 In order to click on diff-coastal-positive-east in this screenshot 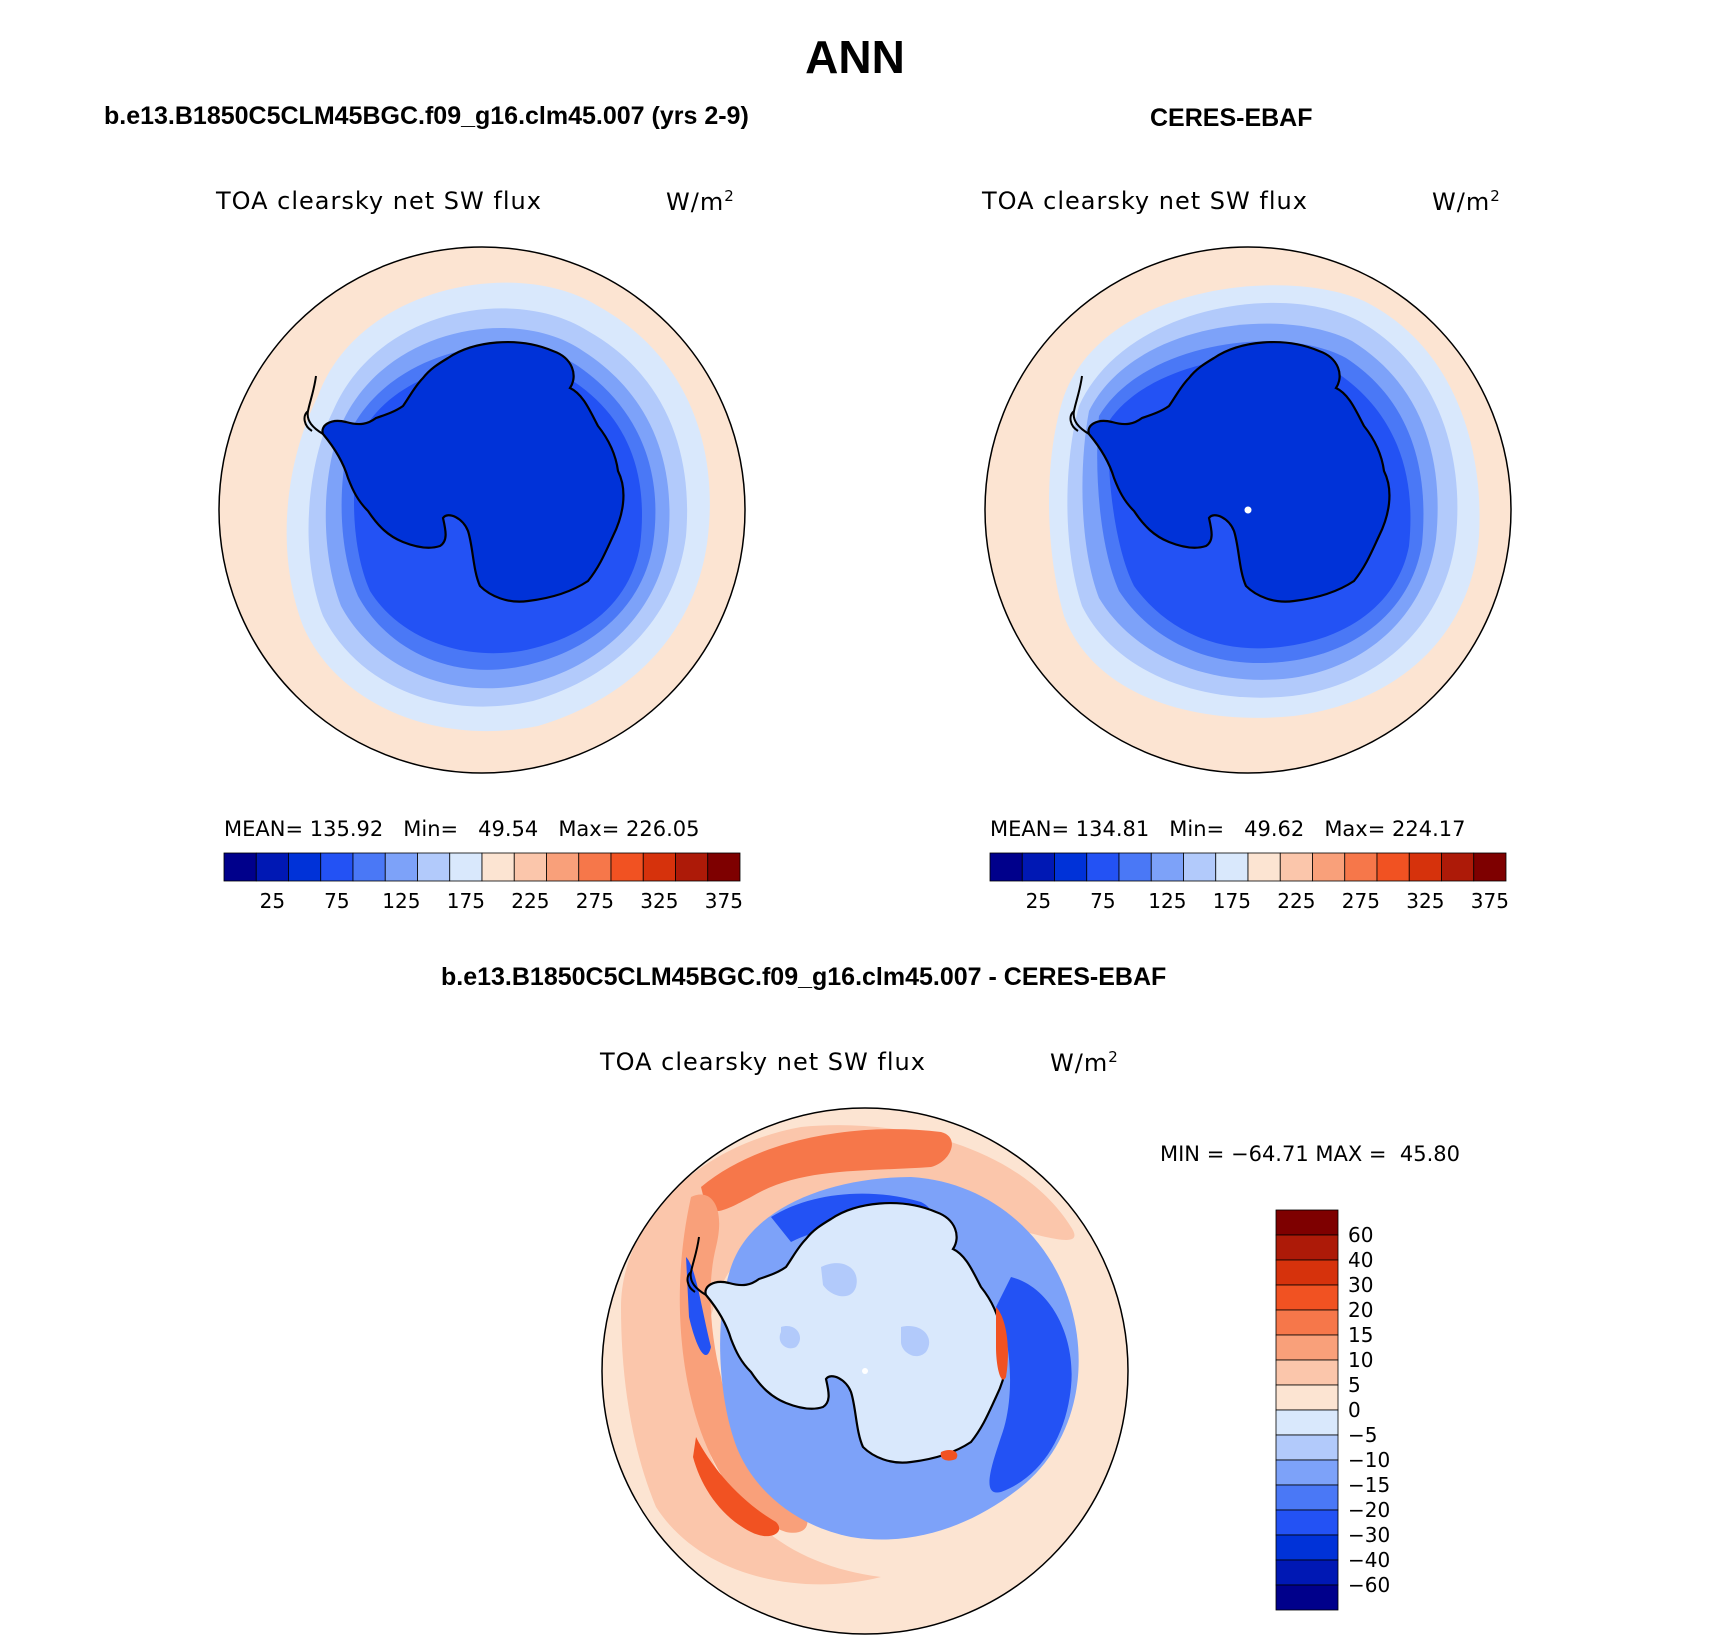, I will do `click(974, 1384)`.